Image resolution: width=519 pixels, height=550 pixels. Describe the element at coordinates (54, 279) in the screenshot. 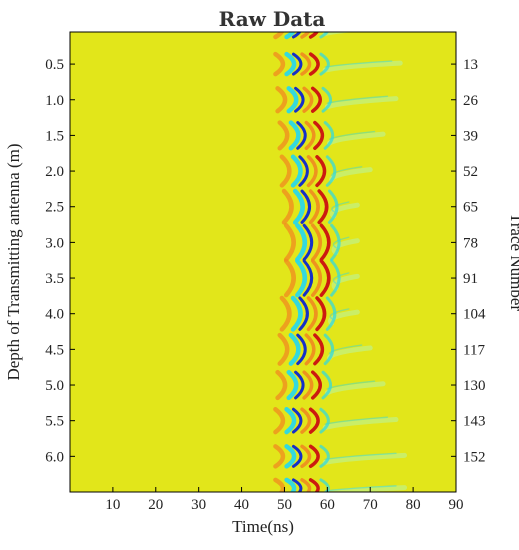

I see `y-tick-label: 3.5` at that location.